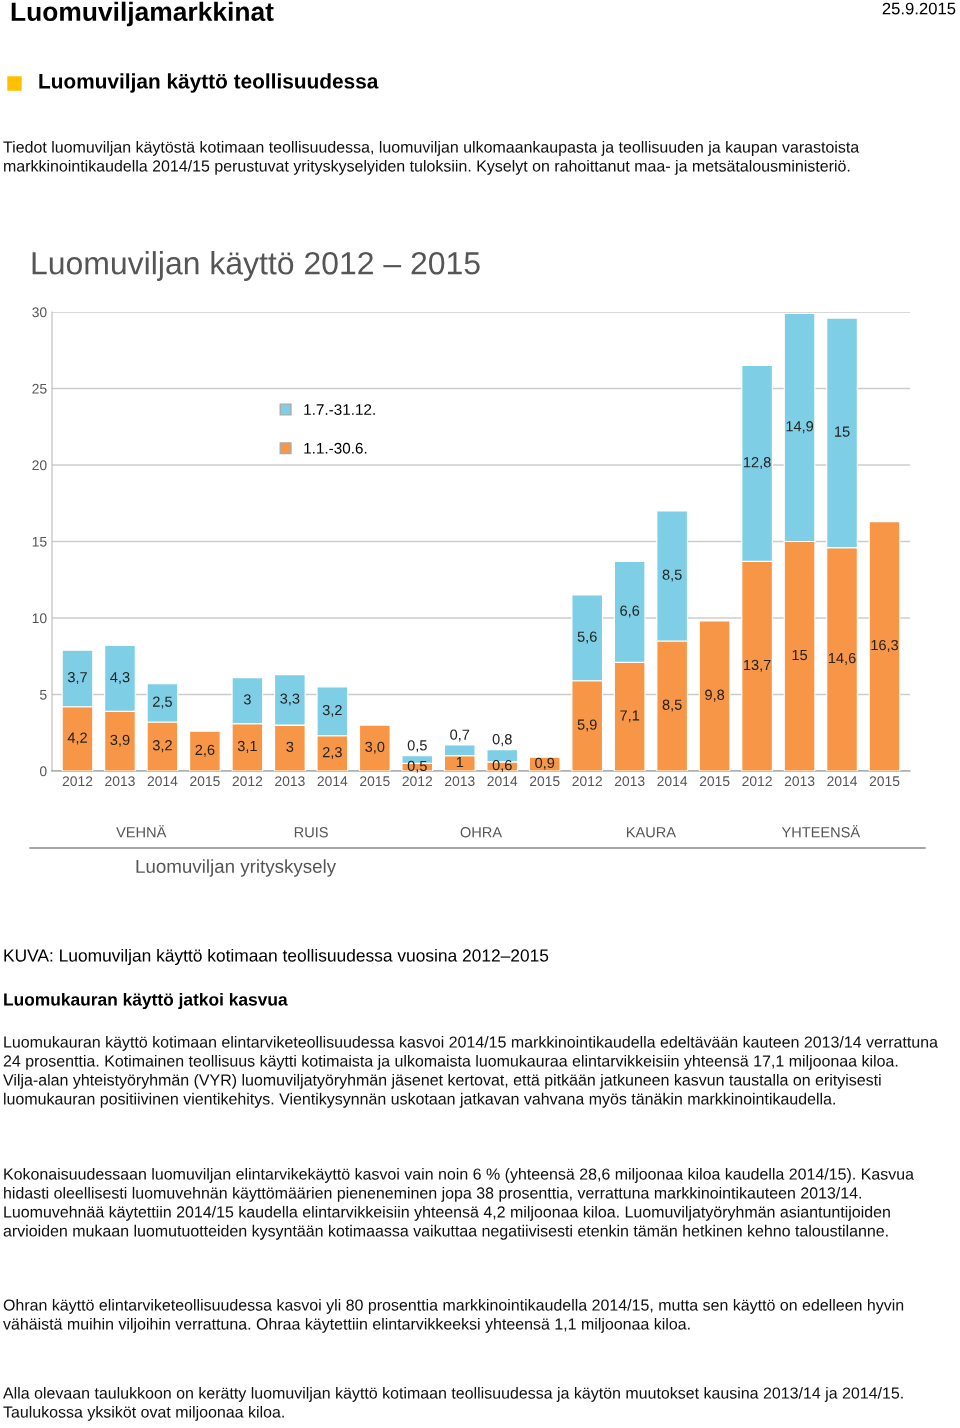 The image size is (960, 1428). I want to click on data-label: 1, so click(460, 762).